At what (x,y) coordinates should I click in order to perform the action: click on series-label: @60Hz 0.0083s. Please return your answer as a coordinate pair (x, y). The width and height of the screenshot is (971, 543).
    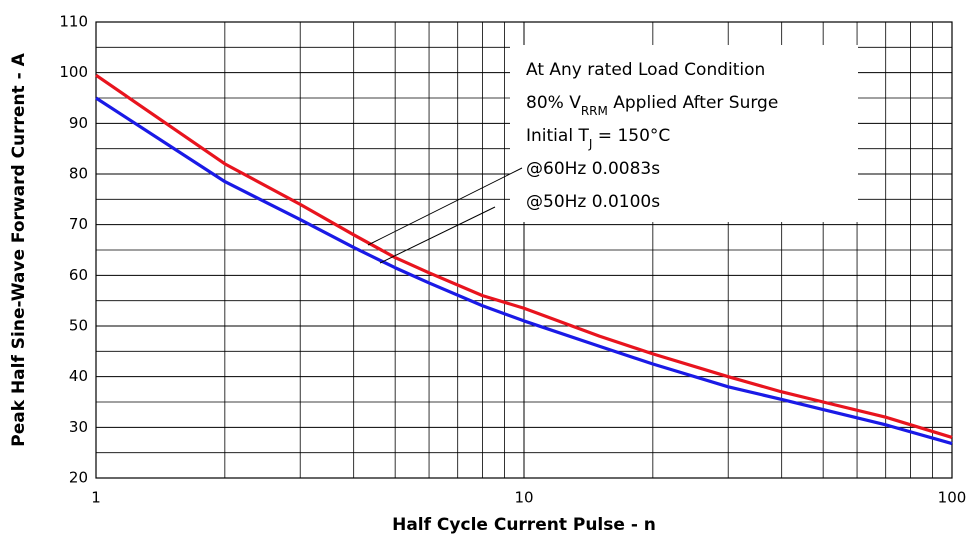
    Looking at the image, I should click on (593, 169).